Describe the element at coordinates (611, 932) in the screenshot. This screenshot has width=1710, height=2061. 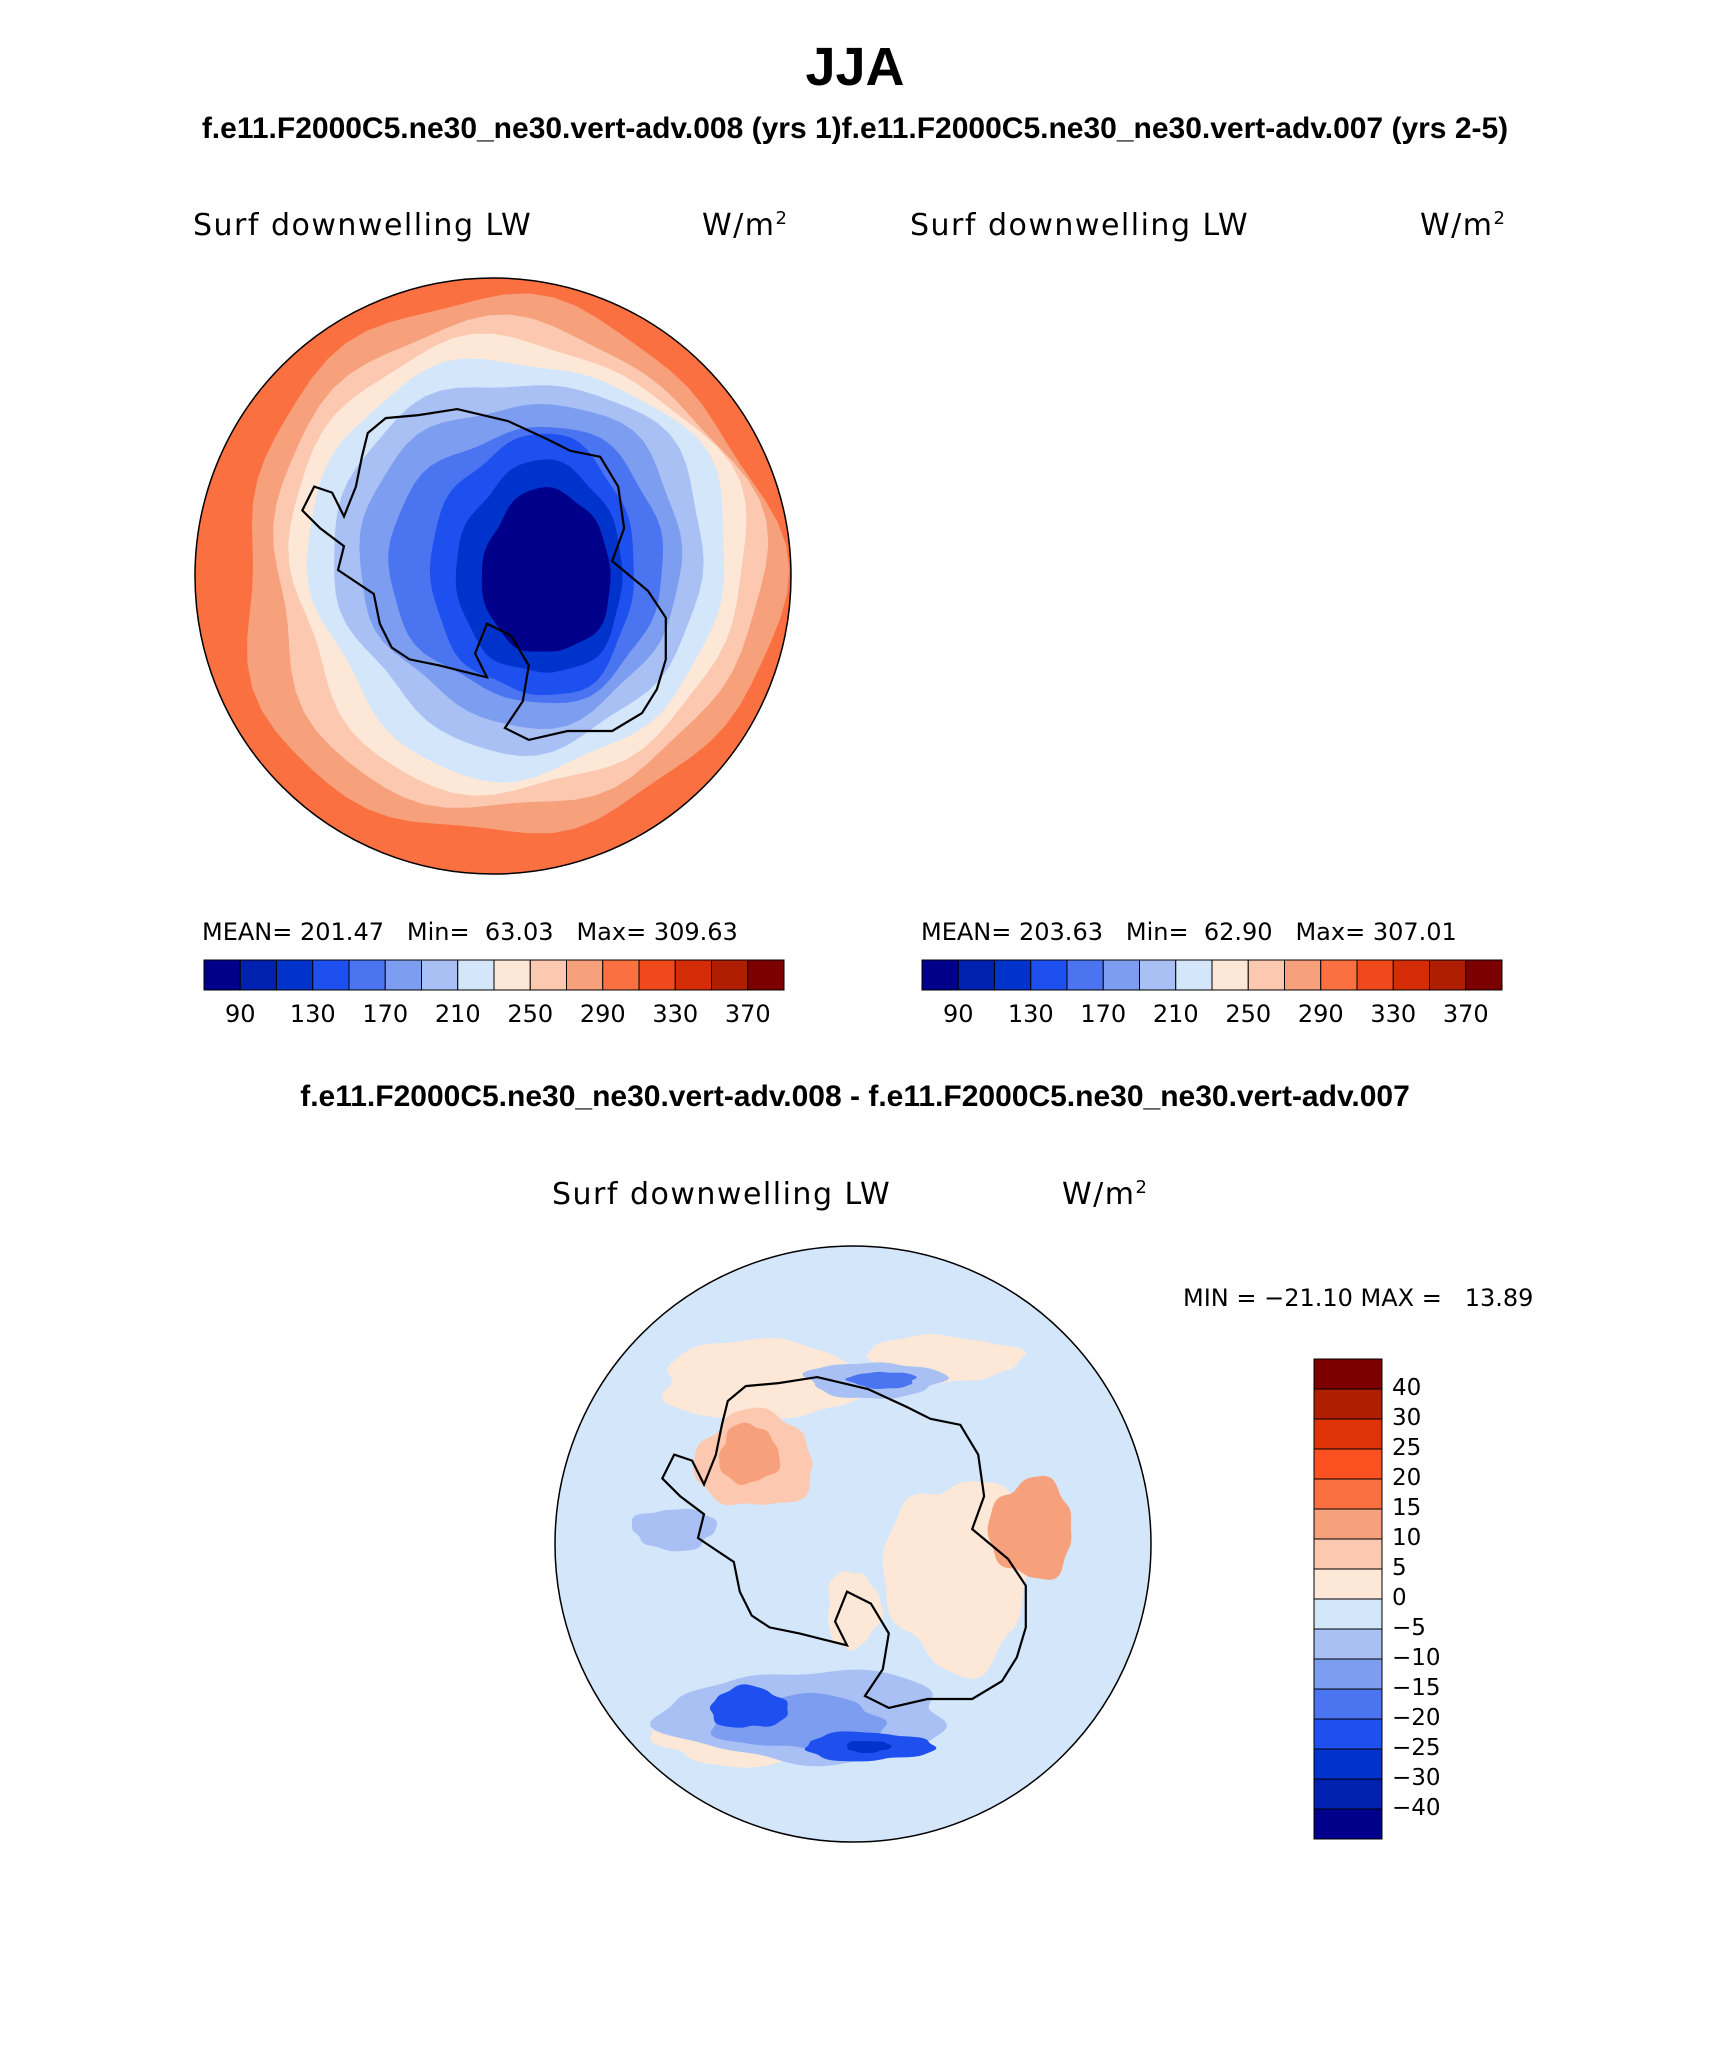
I see `panel-a-max-label: Max=` at that location.